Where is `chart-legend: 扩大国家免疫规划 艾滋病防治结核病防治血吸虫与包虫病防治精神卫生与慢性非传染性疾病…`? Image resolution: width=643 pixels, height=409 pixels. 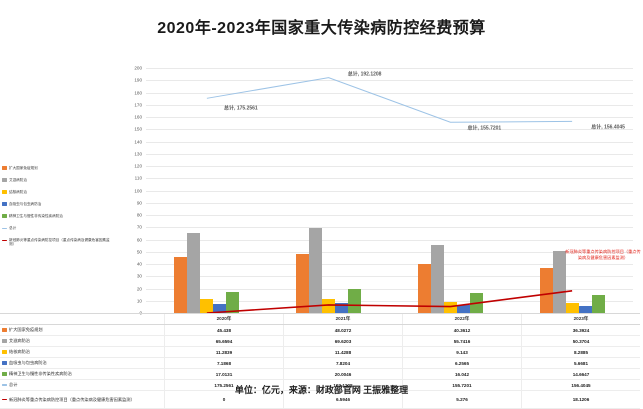 chart-legend: 扩大国家免疫规划 艾滋病防治结核病防治血吸虫与包虫病防治精神卫生与慢性非传染性疾病… is located at coordinates (58, 210).